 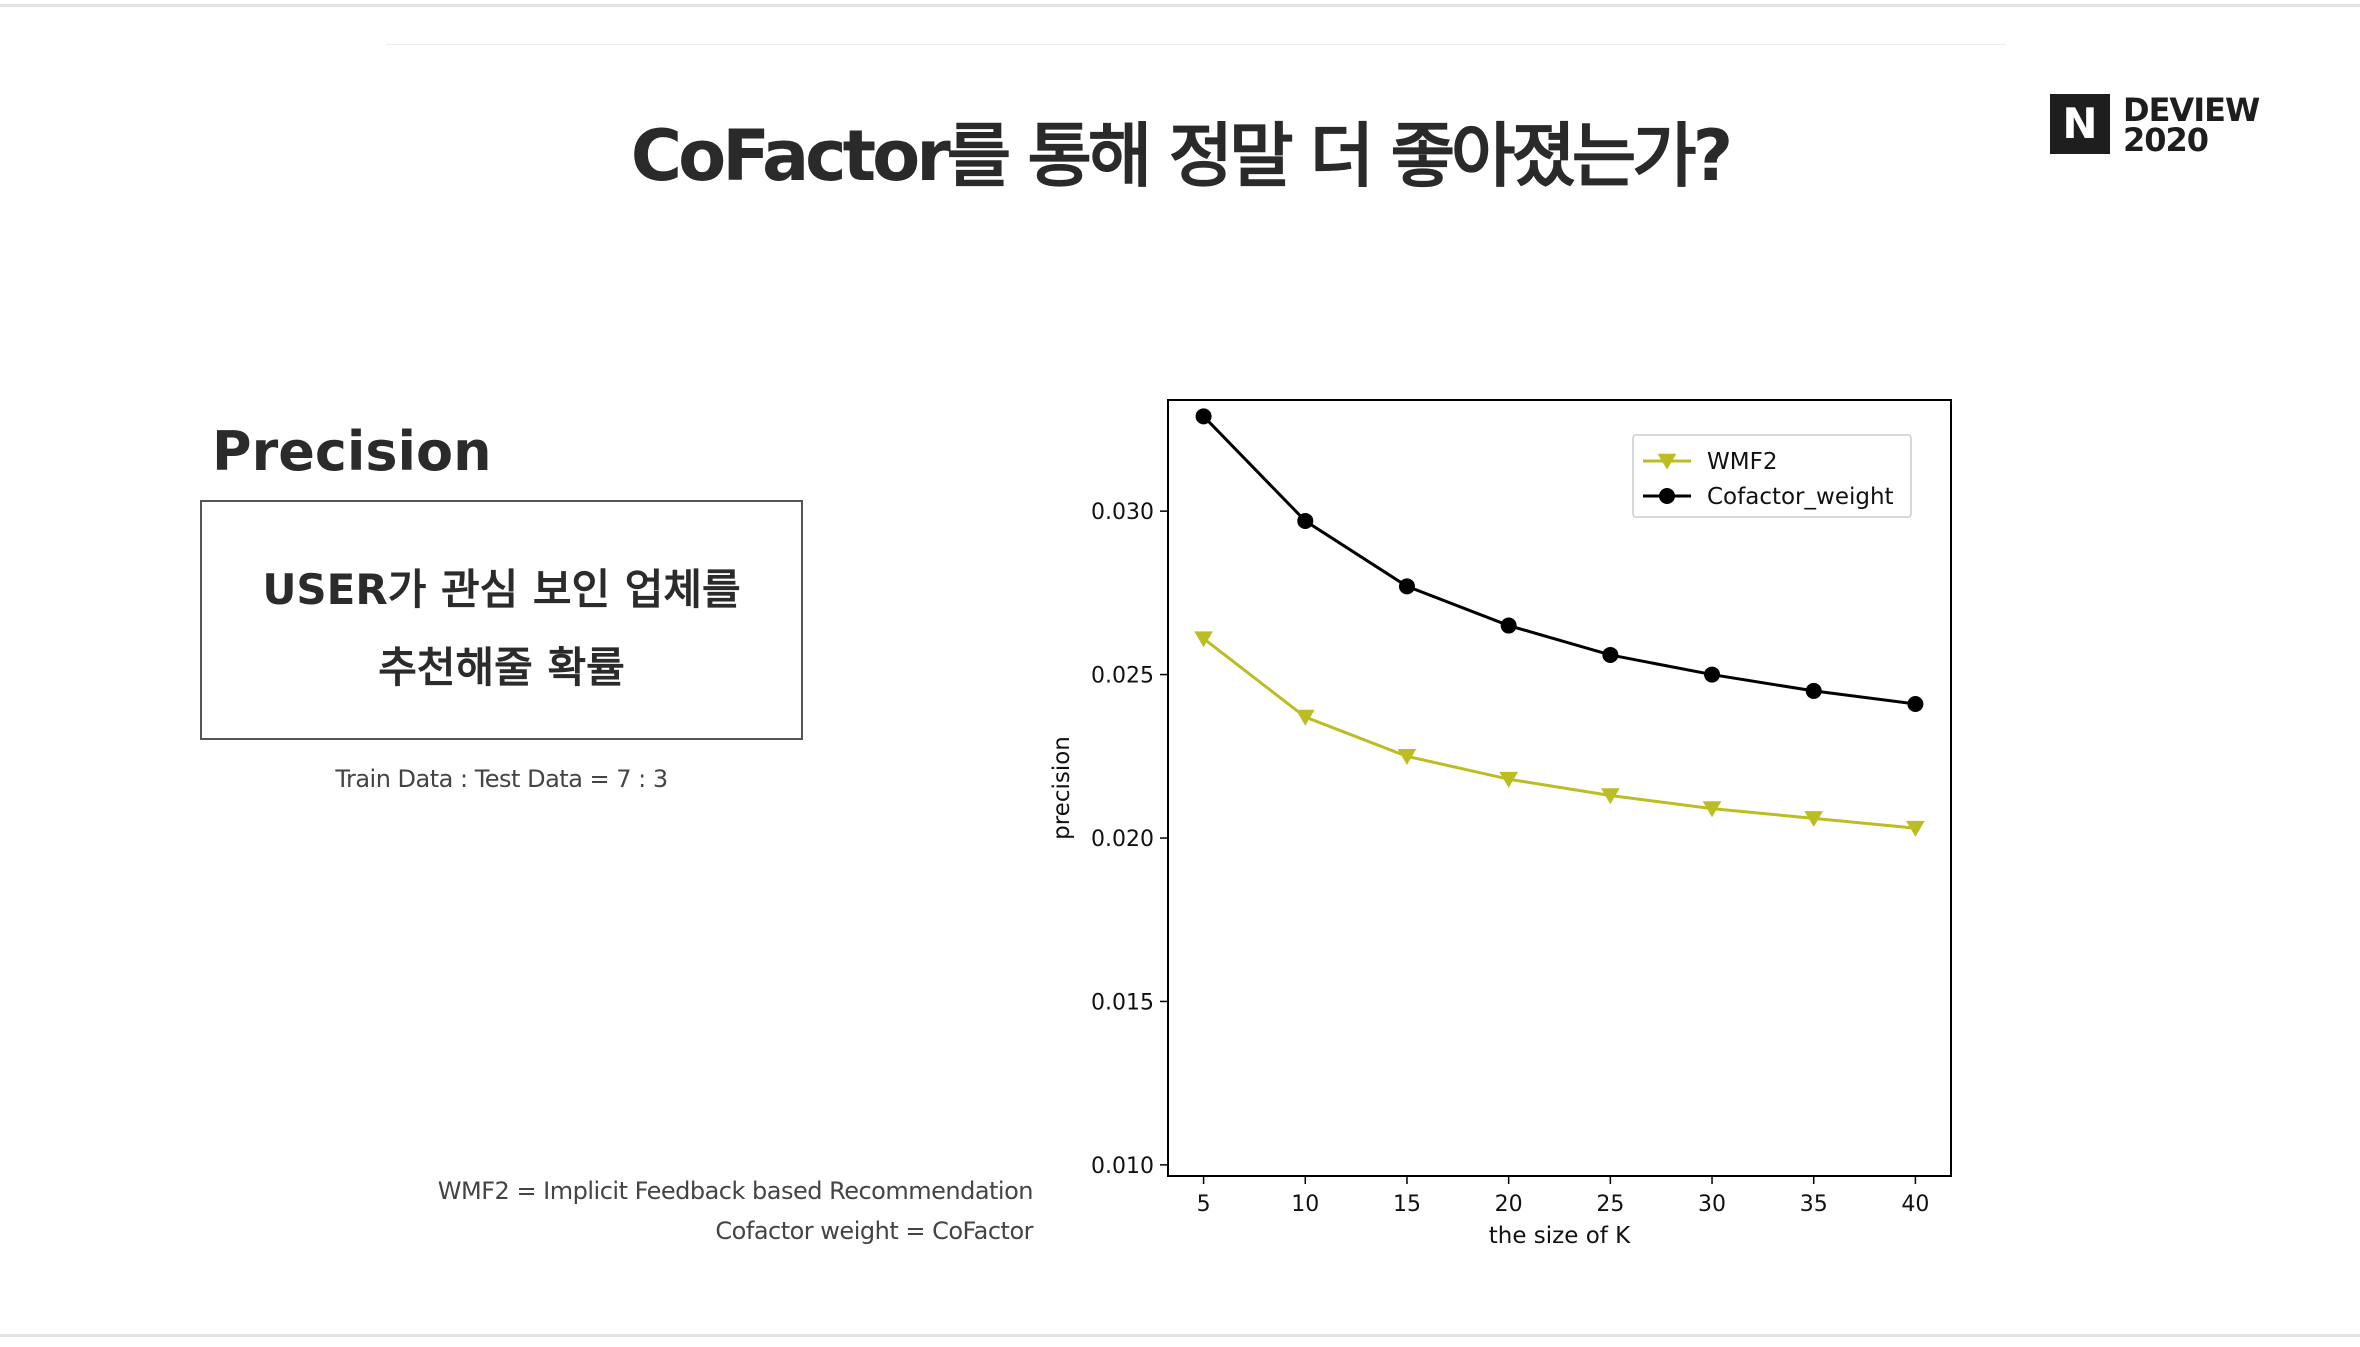 I want to click on x-tick-label: 10, so click(x=1305, y=1204).